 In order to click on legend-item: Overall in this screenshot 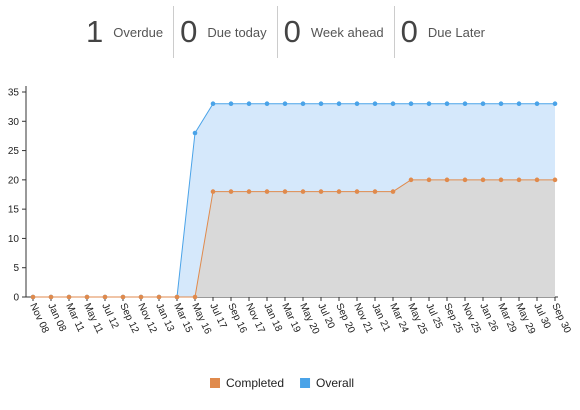, I will do `click(327, 383)`.